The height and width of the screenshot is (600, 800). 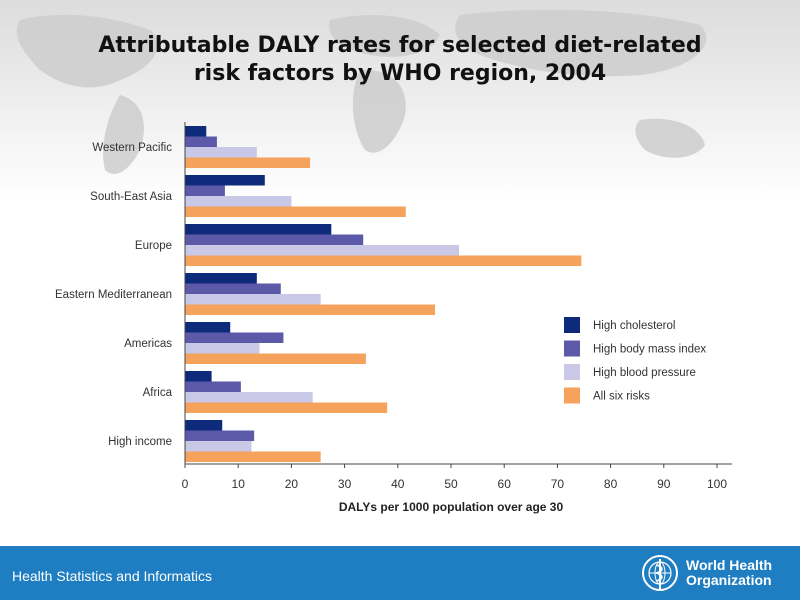 I want to click on bar-europe-high-blood-pressure, so click(x=322, y=250).